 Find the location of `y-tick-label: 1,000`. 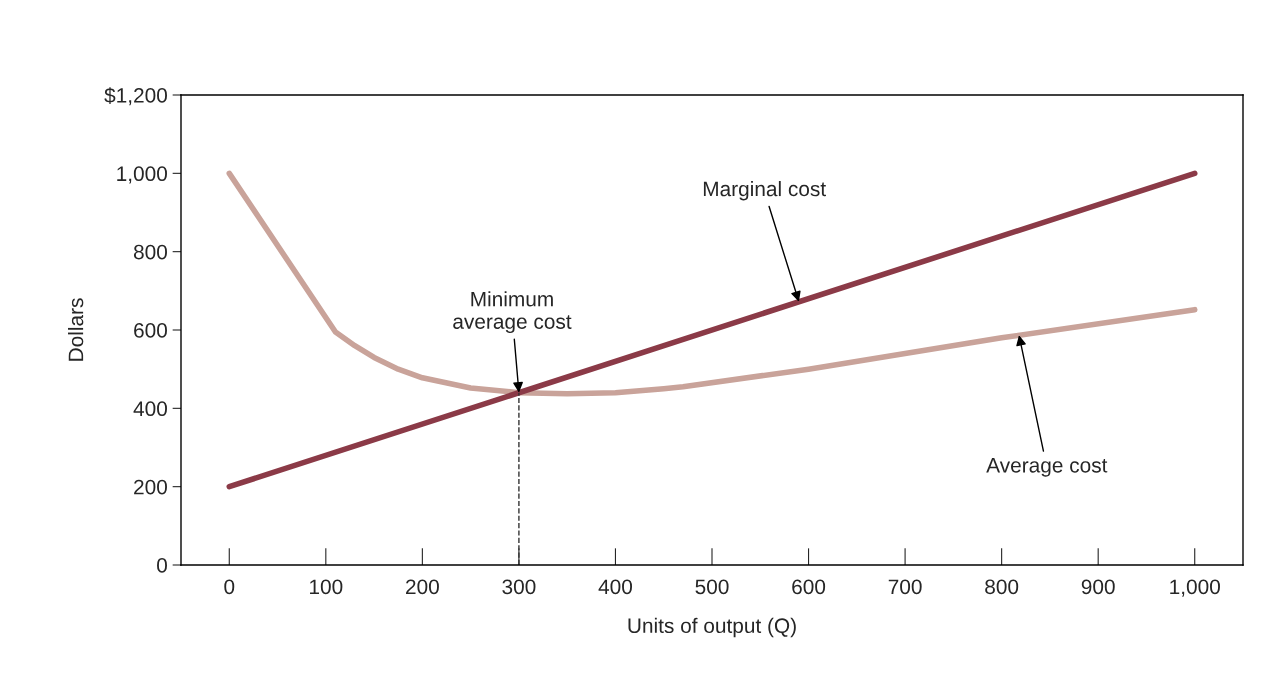

y-tick-label: 1,000 is located at coordinates (142, 175).